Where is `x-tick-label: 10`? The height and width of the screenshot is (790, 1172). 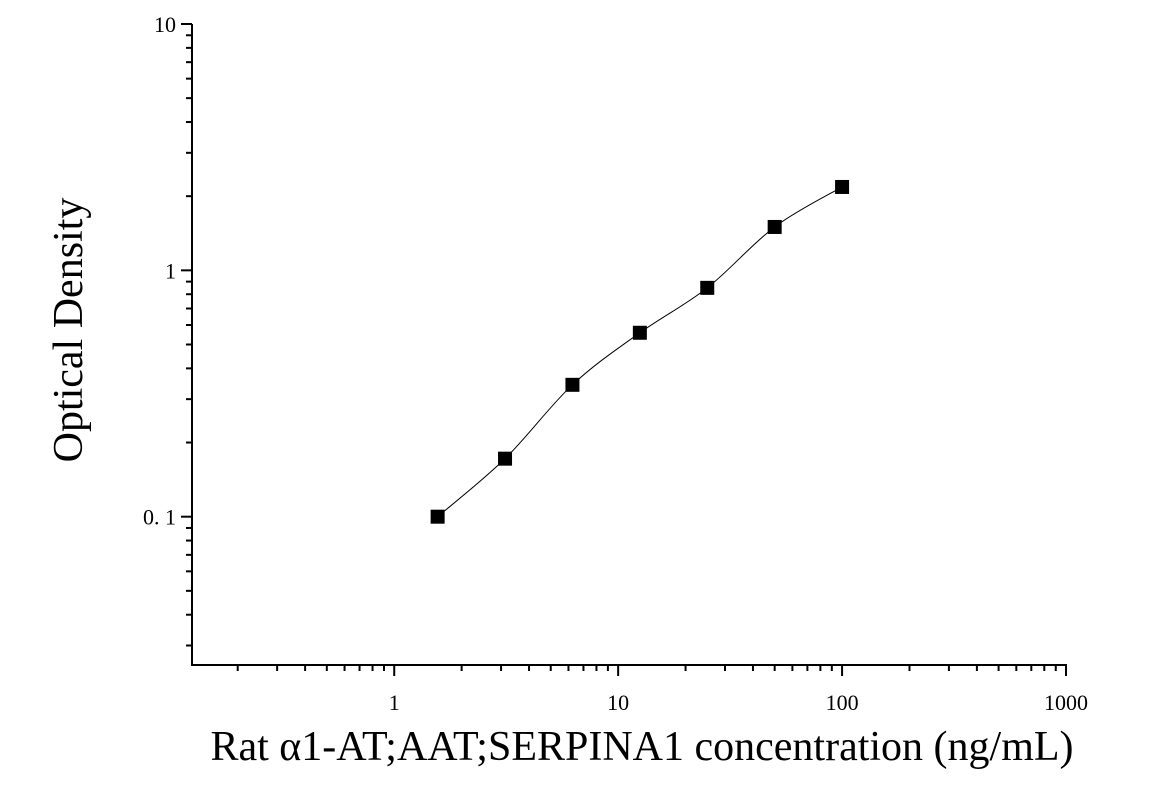 x-tick-label: 10 is located at coordinates (618, 702).